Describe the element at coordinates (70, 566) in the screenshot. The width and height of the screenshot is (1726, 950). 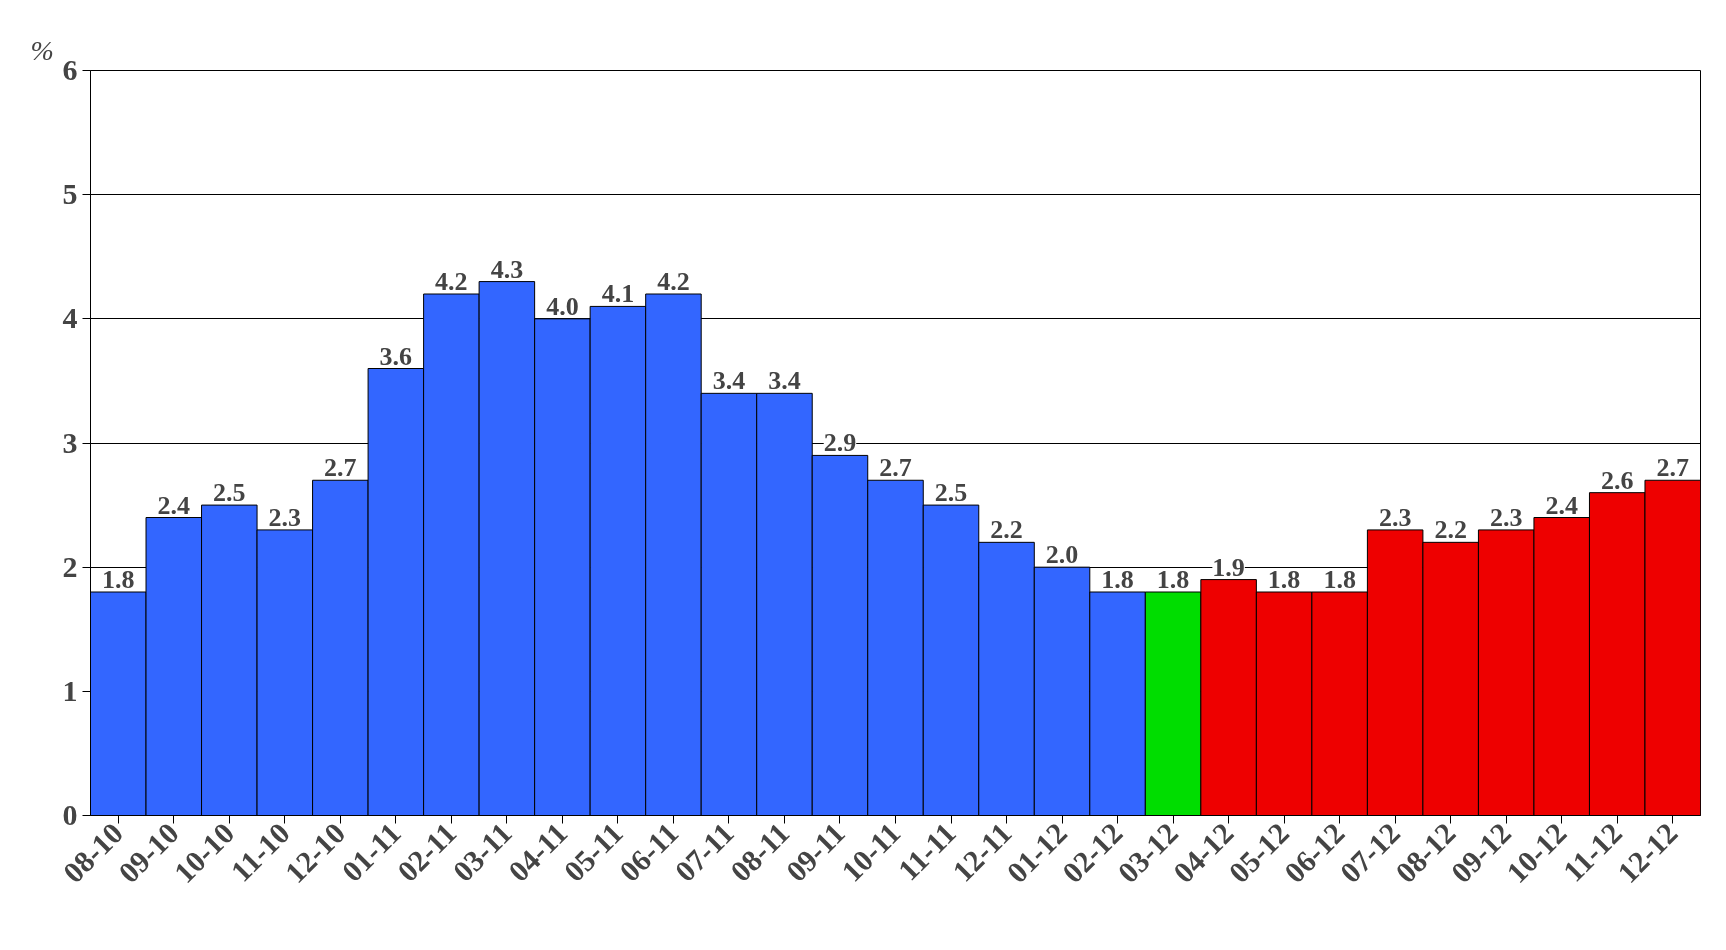
I see `y-tick-label: 2` at that location.